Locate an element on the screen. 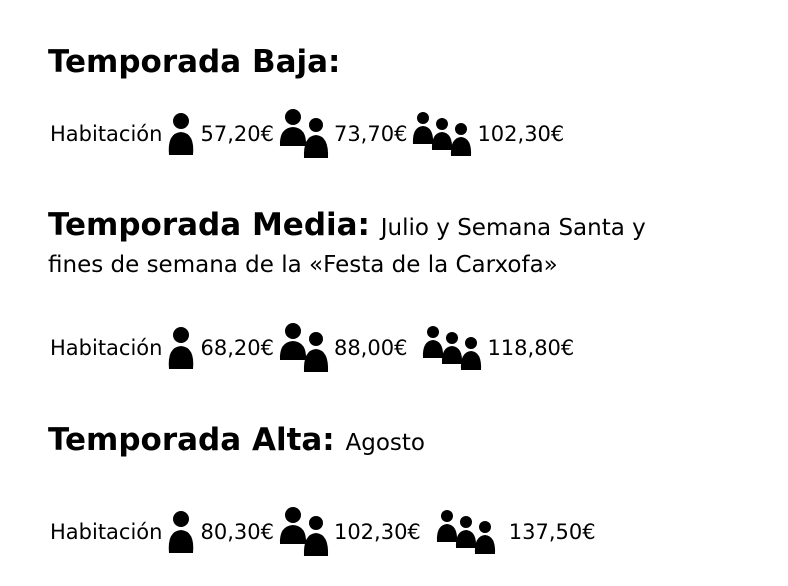 The width and height of the screenshot is (788, 586). price-row-high: Habitación 80,30€ 102,30€ 137,50€ is located at coordinates (325, 532).